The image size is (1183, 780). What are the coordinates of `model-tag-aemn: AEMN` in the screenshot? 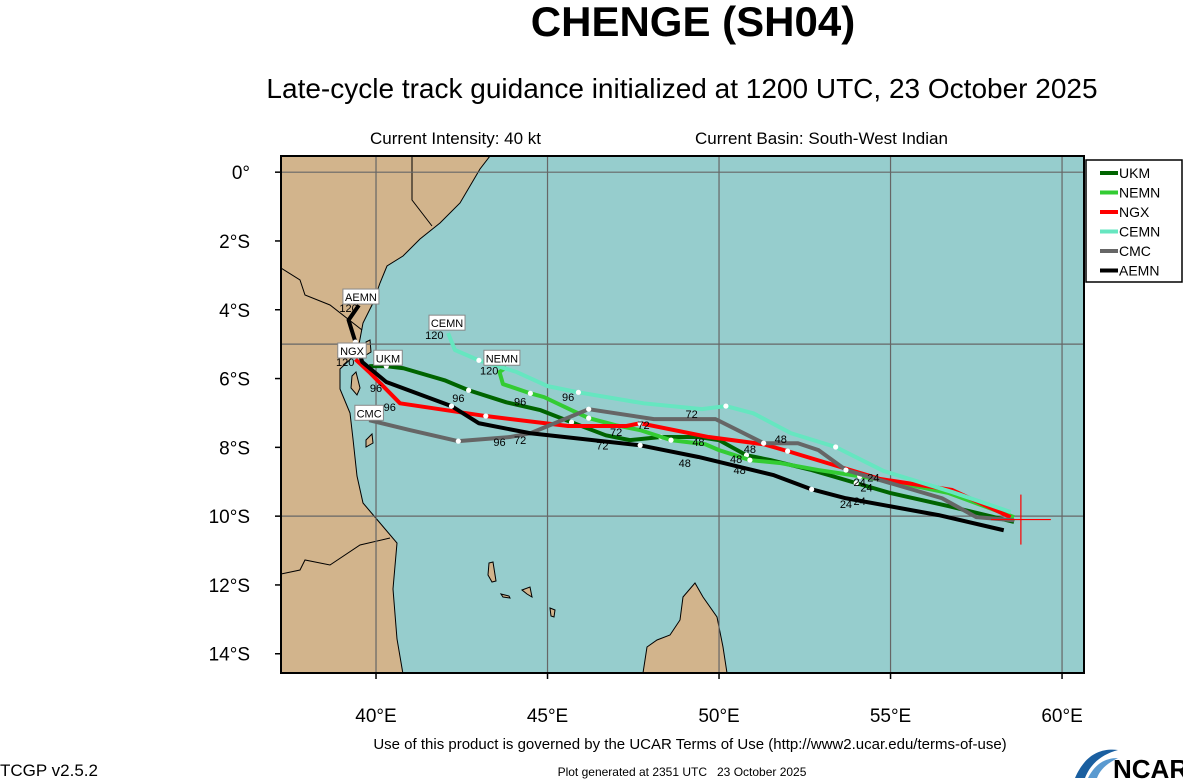 It's located at (361, 298).